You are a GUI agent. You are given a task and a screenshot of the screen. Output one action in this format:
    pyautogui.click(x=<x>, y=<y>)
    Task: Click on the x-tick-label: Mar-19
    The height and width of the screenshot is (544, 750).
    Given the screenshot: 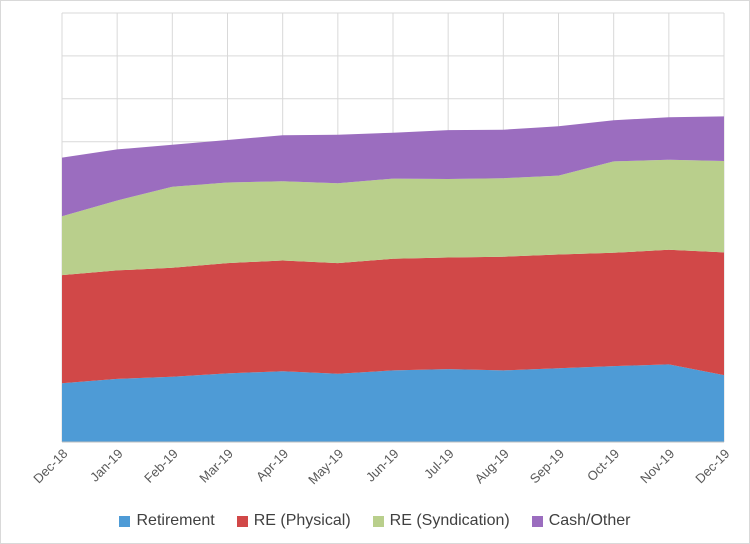 What is the action you would take?
    pyautogui.click(x=216, y=466)
    